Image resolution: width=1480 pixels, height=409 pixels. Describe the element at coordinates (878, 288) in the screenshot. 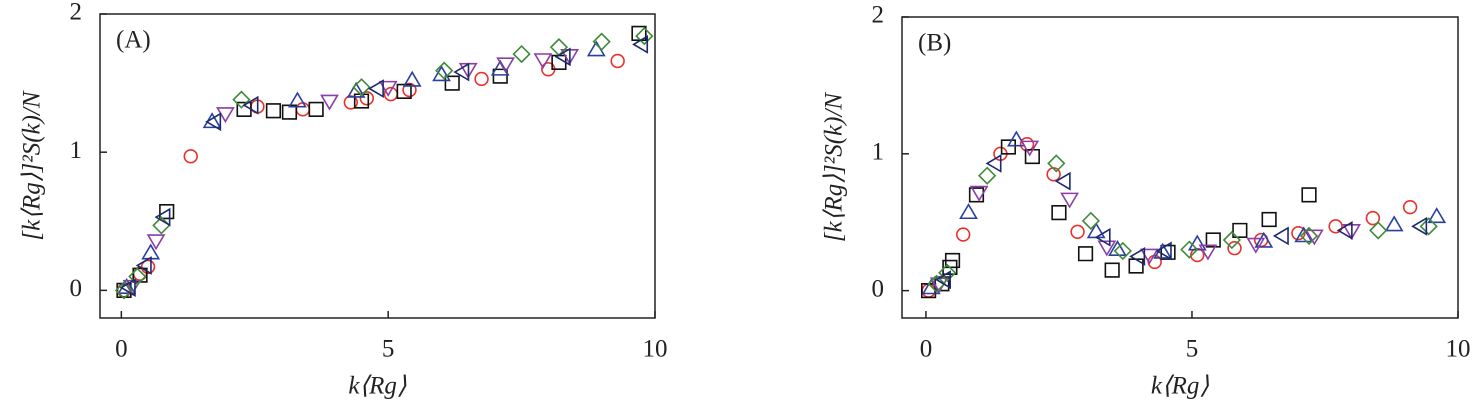

I see `y-tick-label: 0` at that location.